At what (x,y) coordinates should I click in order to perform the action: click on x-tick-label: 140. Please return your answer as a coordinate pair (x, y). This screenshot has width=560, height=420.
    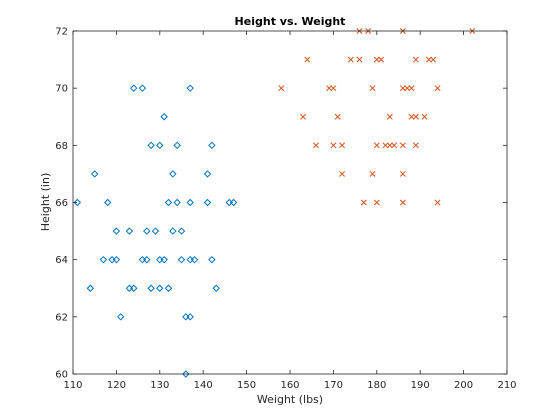
    Looking at the image, I should click on (203, 385).